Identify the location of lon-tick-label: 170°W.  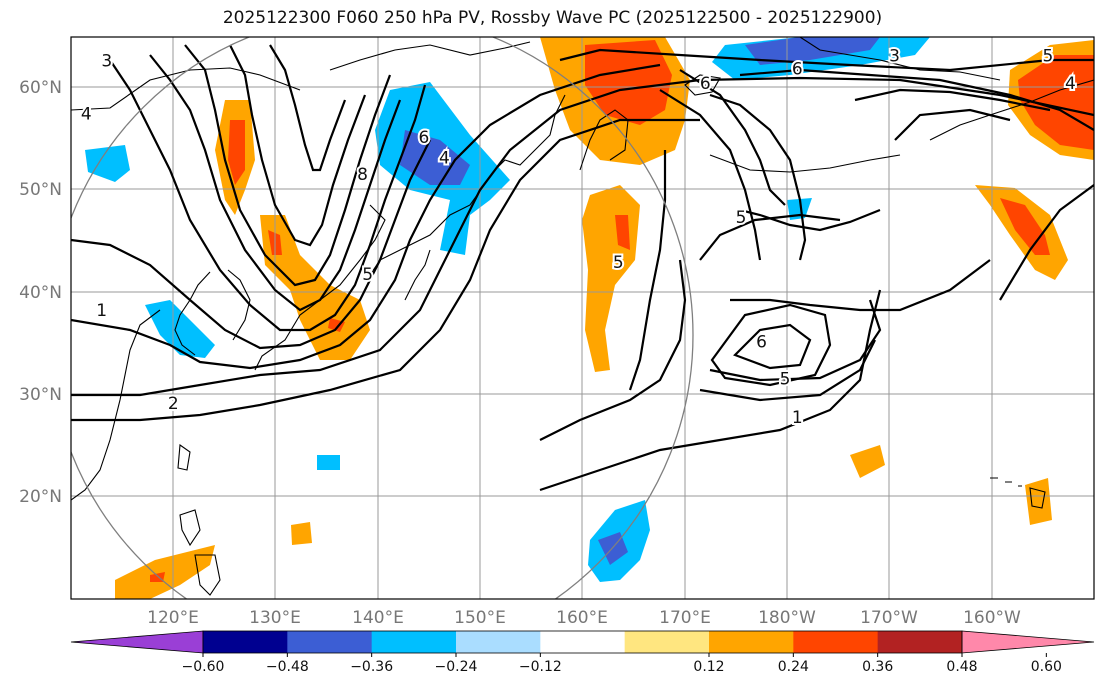
(889, 618).